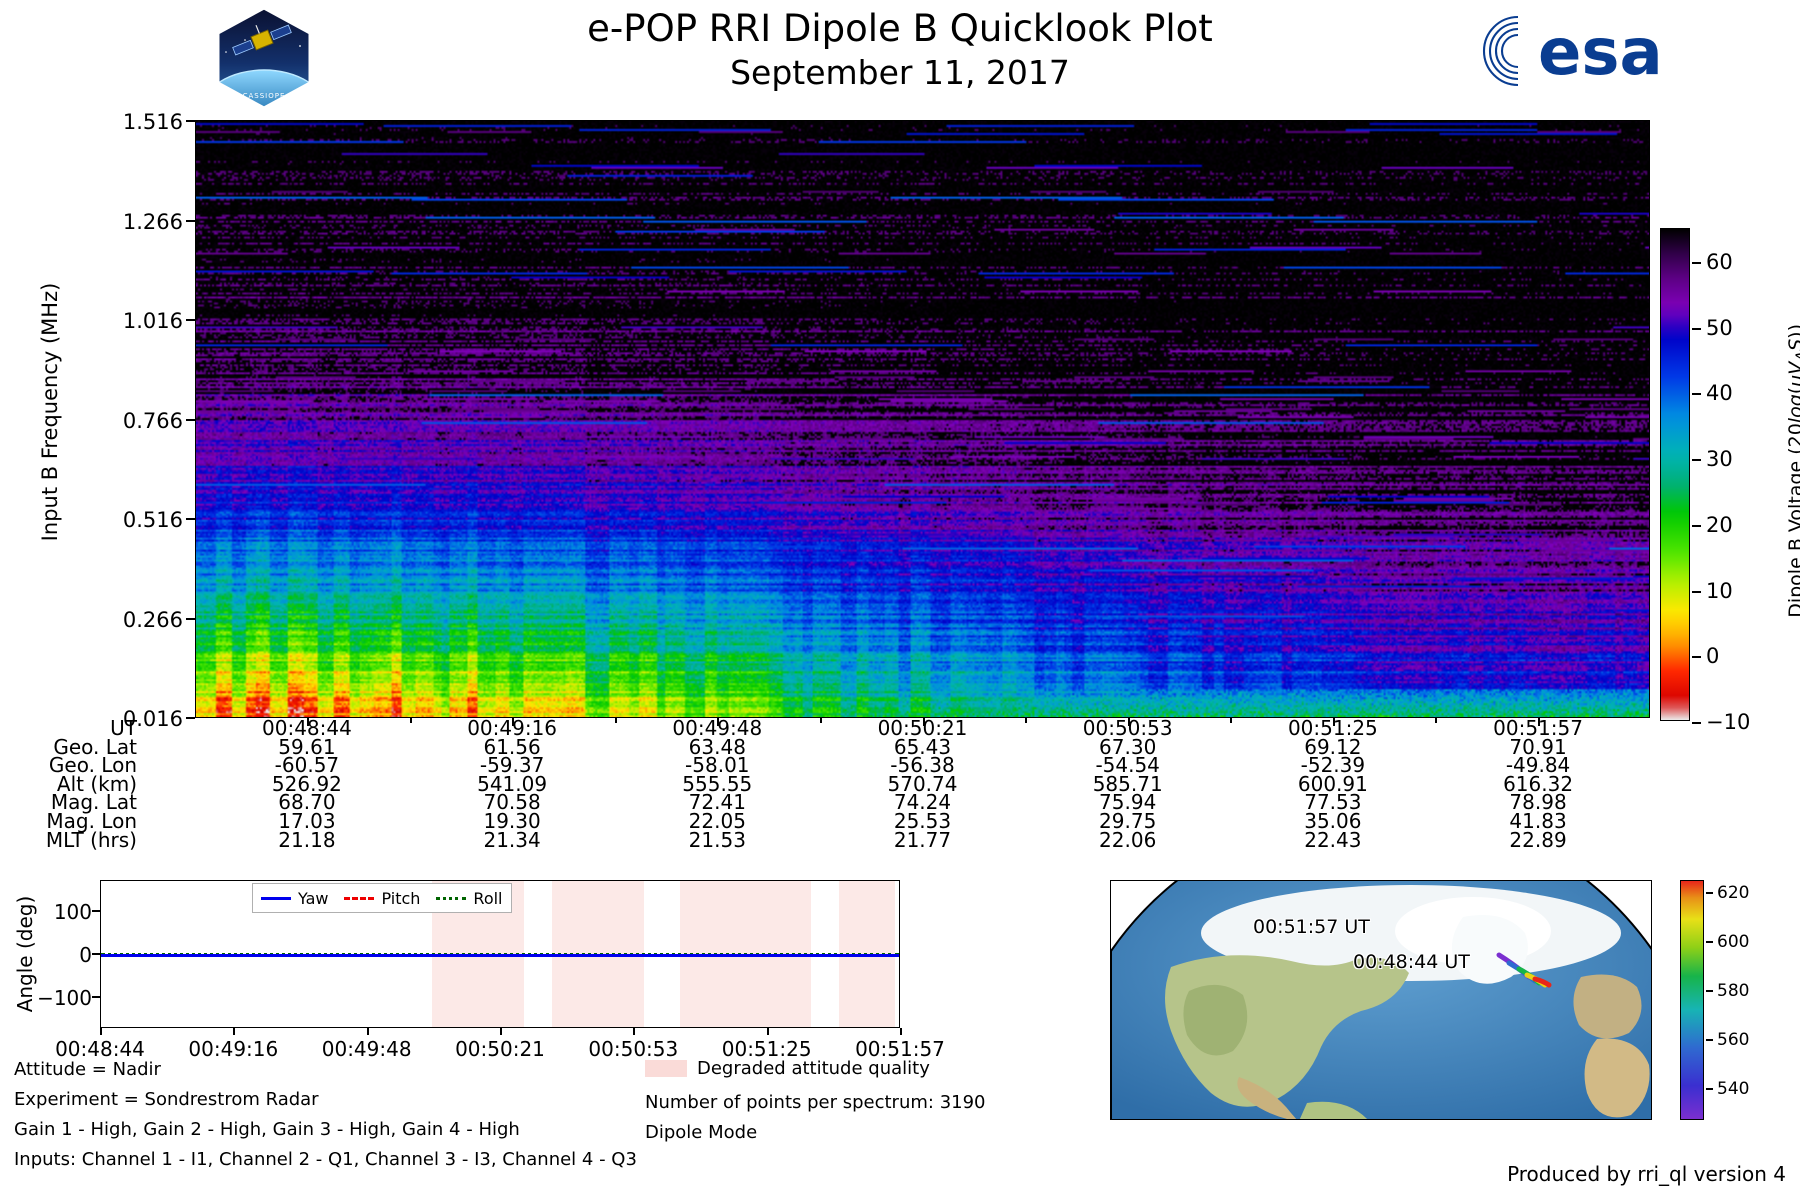 The image size is (1800, 1200). I want to click on ephemeris-cell: 526.92, so click(306, 783).